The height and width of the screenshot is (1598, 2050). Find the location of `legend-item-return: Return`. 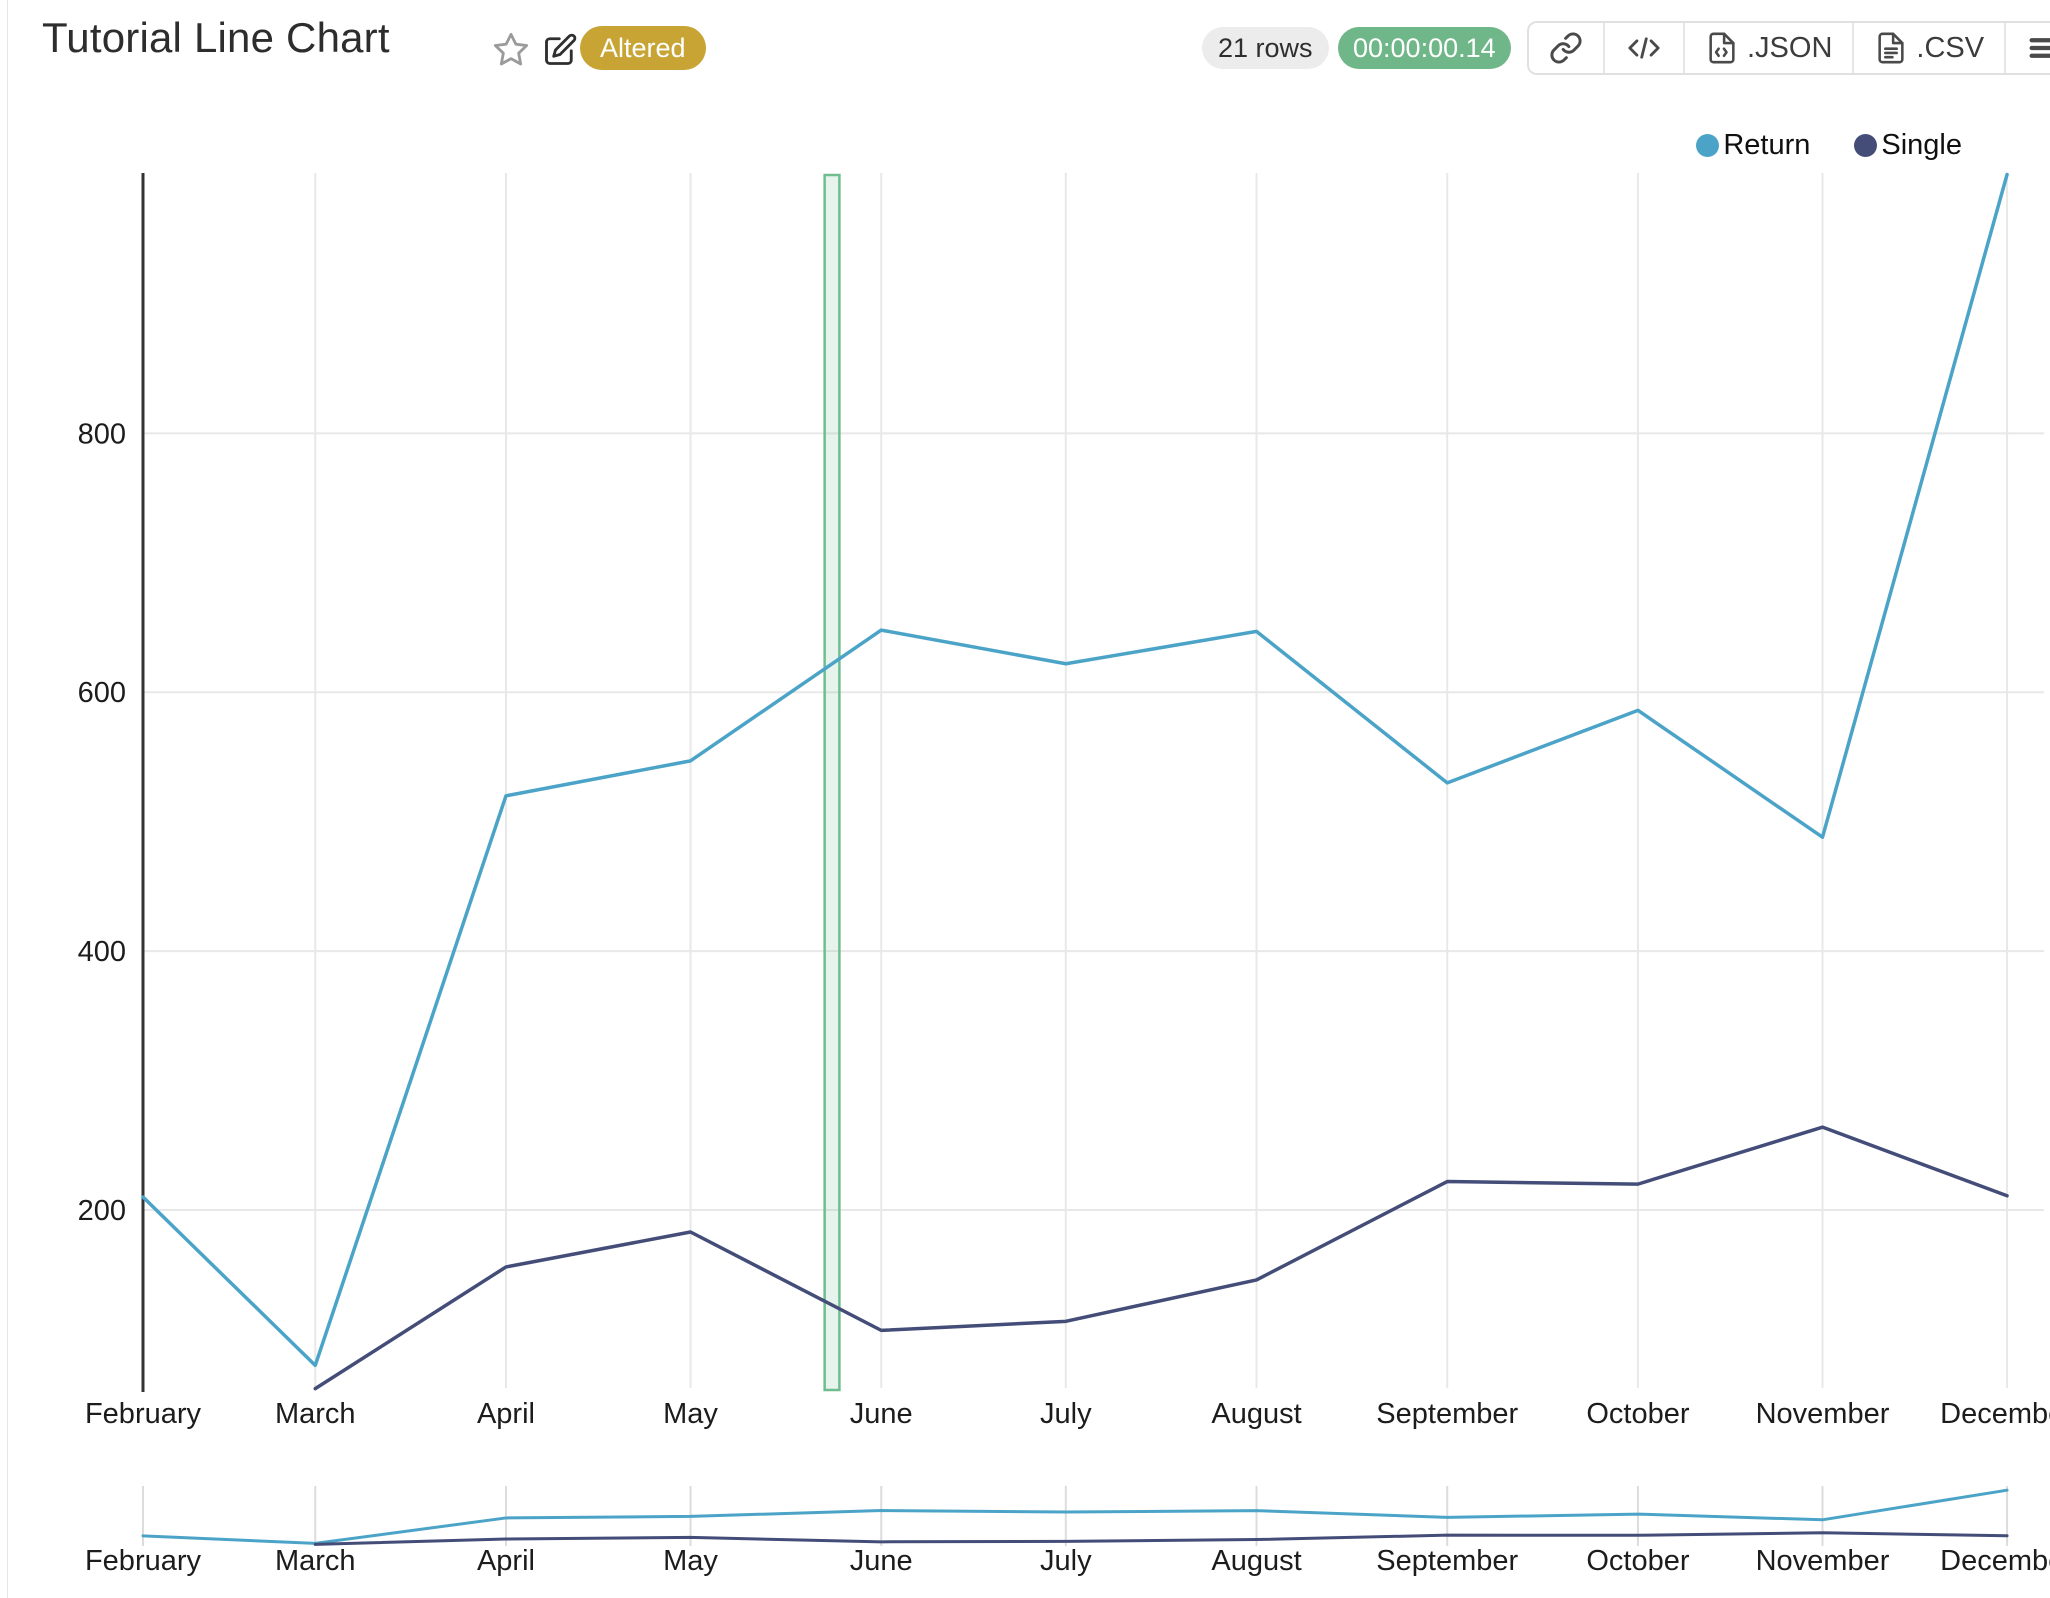

legend-item-return: Return is located at coordinates (1753, 145).